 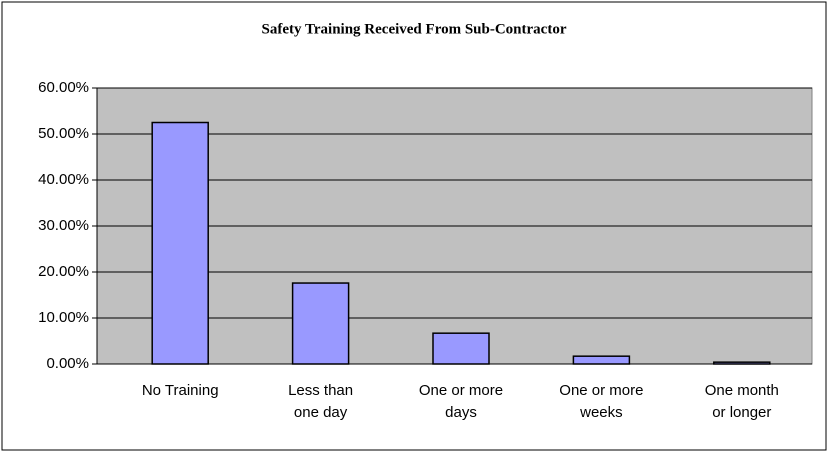 I want to click on x-tick-label: One month or longer, so click(x=741, y=401).